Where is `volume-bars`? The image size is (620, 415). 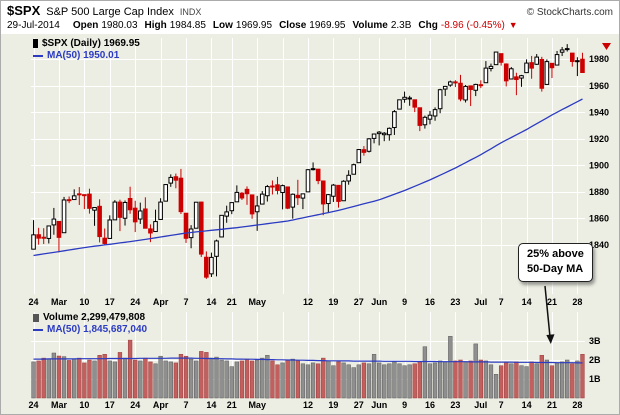
volume-bars is located at coordinates (308, 367).